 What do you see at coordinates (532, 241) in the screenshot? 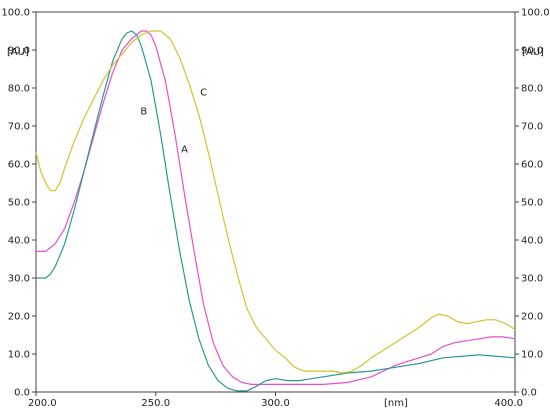
I see `y-tick-label-right: 40.0` at bounding box center [532, 241].